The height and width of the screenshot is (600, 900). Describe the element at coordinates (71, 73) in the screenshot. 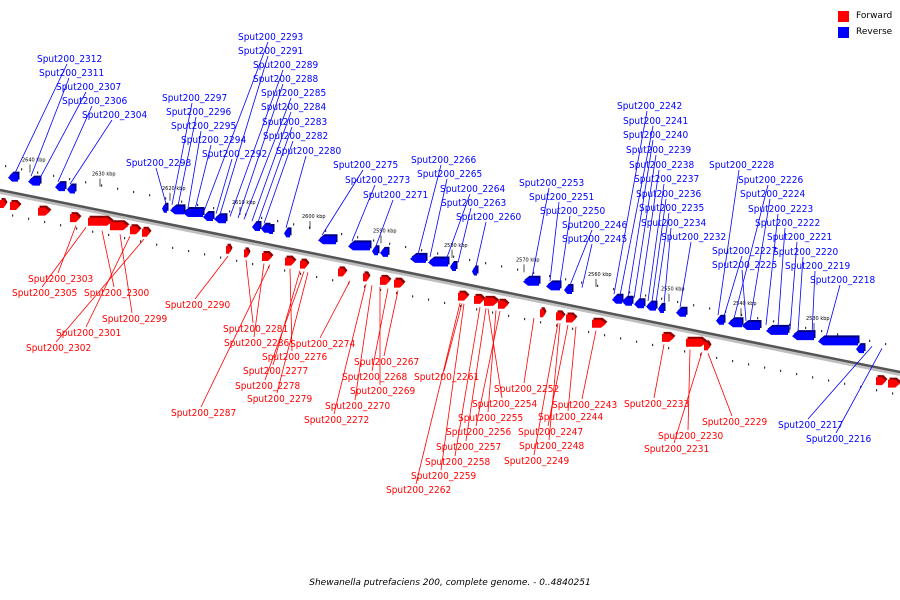

I see `reverse-gene-label: Sput200_2311` at that location.